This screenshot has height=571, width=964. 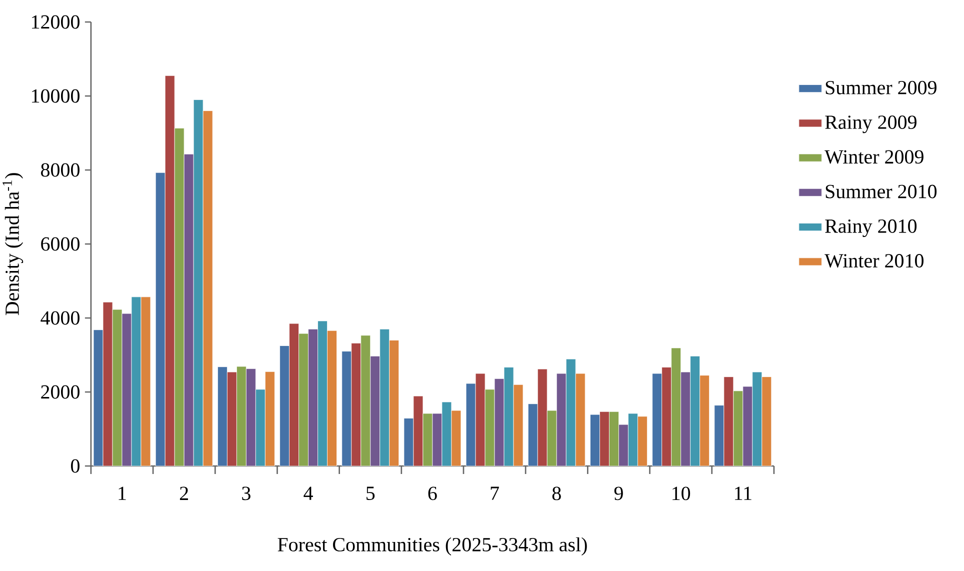 I want to click on legend-label: Rainy 2009, so click(x=870, y=125).